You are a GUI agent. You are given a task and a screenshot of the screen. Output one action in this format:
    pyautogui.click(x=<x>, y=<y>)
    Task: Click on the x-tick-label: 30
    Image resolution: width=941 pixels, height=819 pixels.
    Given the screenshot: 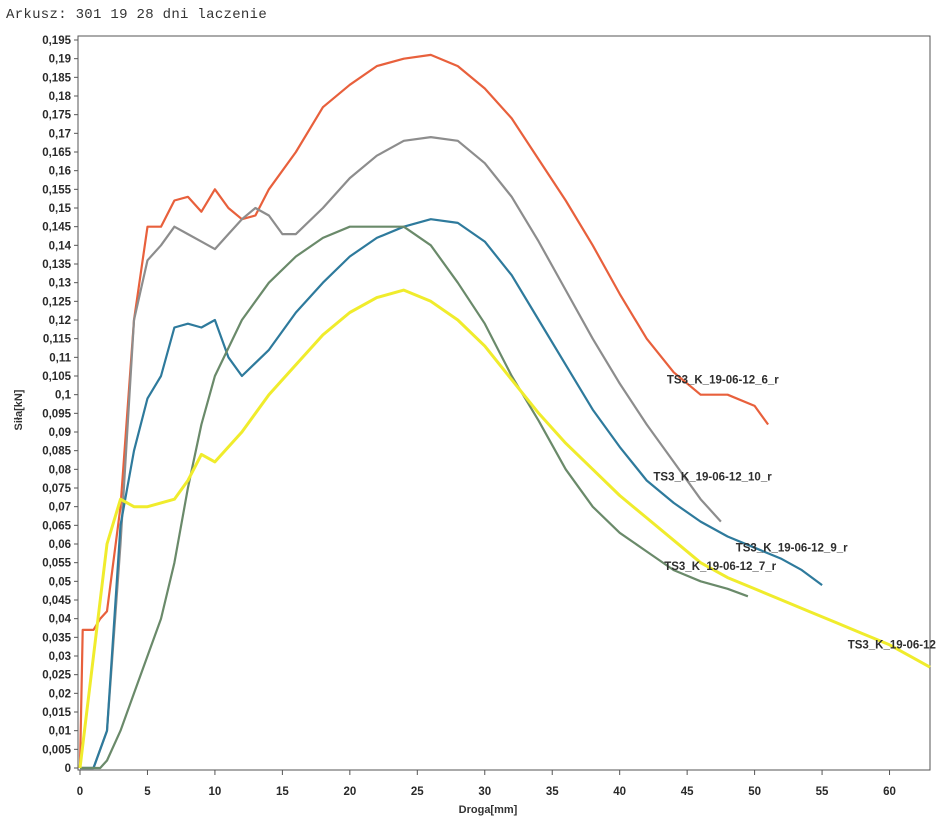 What is the action you would take?
    pyautogui.click(x=484, y=792)
    